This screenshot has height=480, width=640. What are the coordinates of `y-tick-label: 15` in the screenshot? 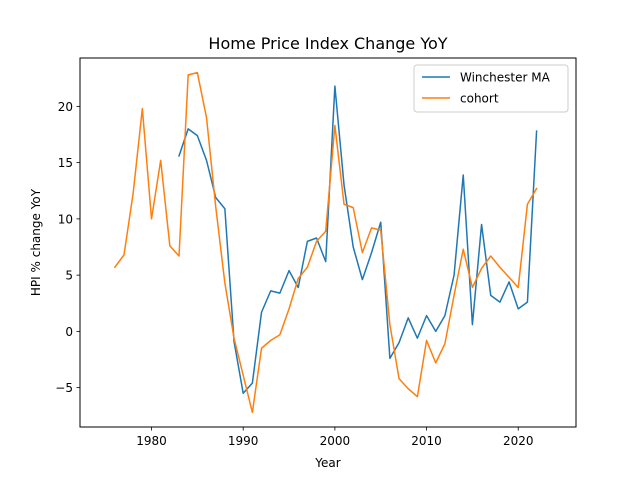 It's located at (65, 163).